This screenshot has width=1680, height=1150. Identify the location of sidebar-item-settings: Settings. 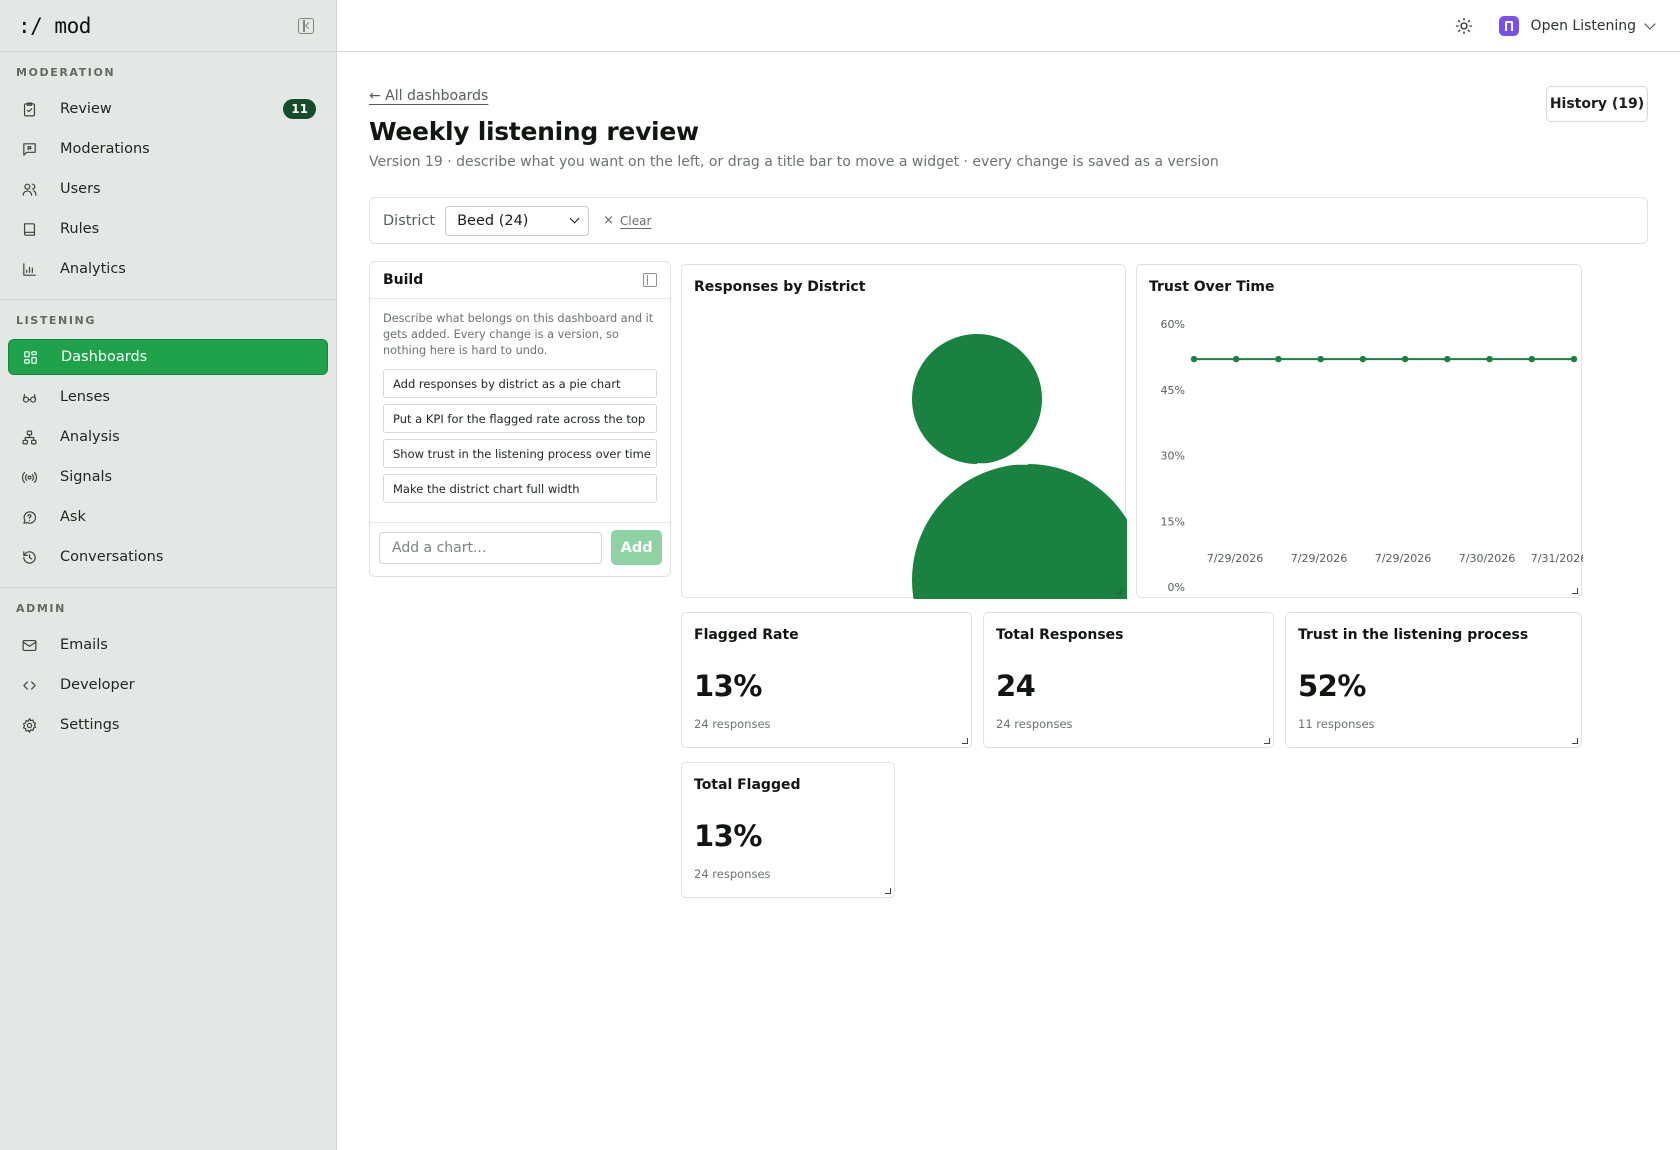
(168, 725).